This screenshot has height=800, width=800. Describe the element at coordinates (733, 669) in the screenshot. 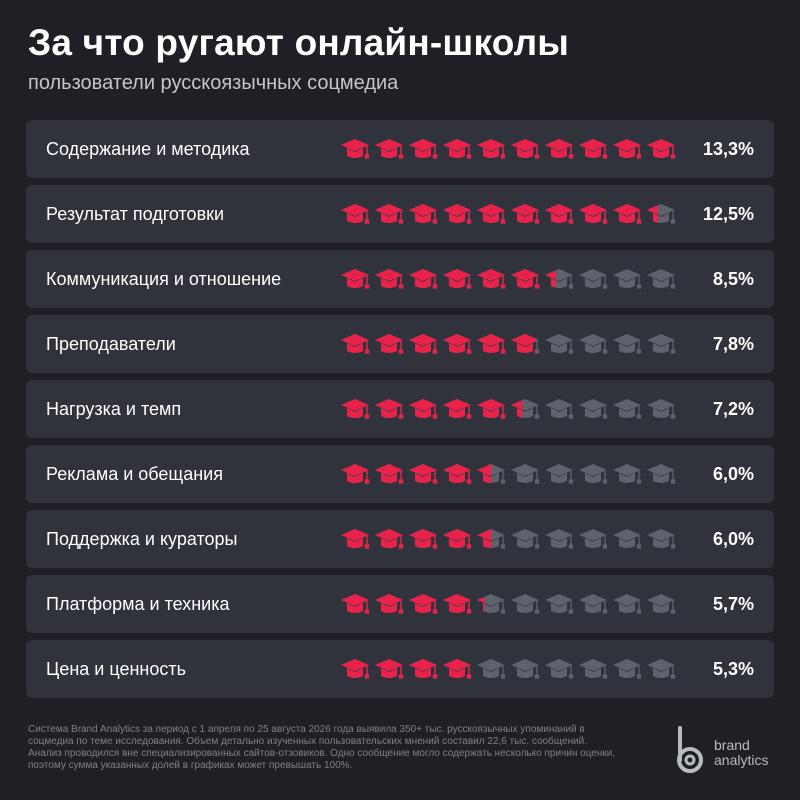

I see `value-label: 5,3%` at that location.